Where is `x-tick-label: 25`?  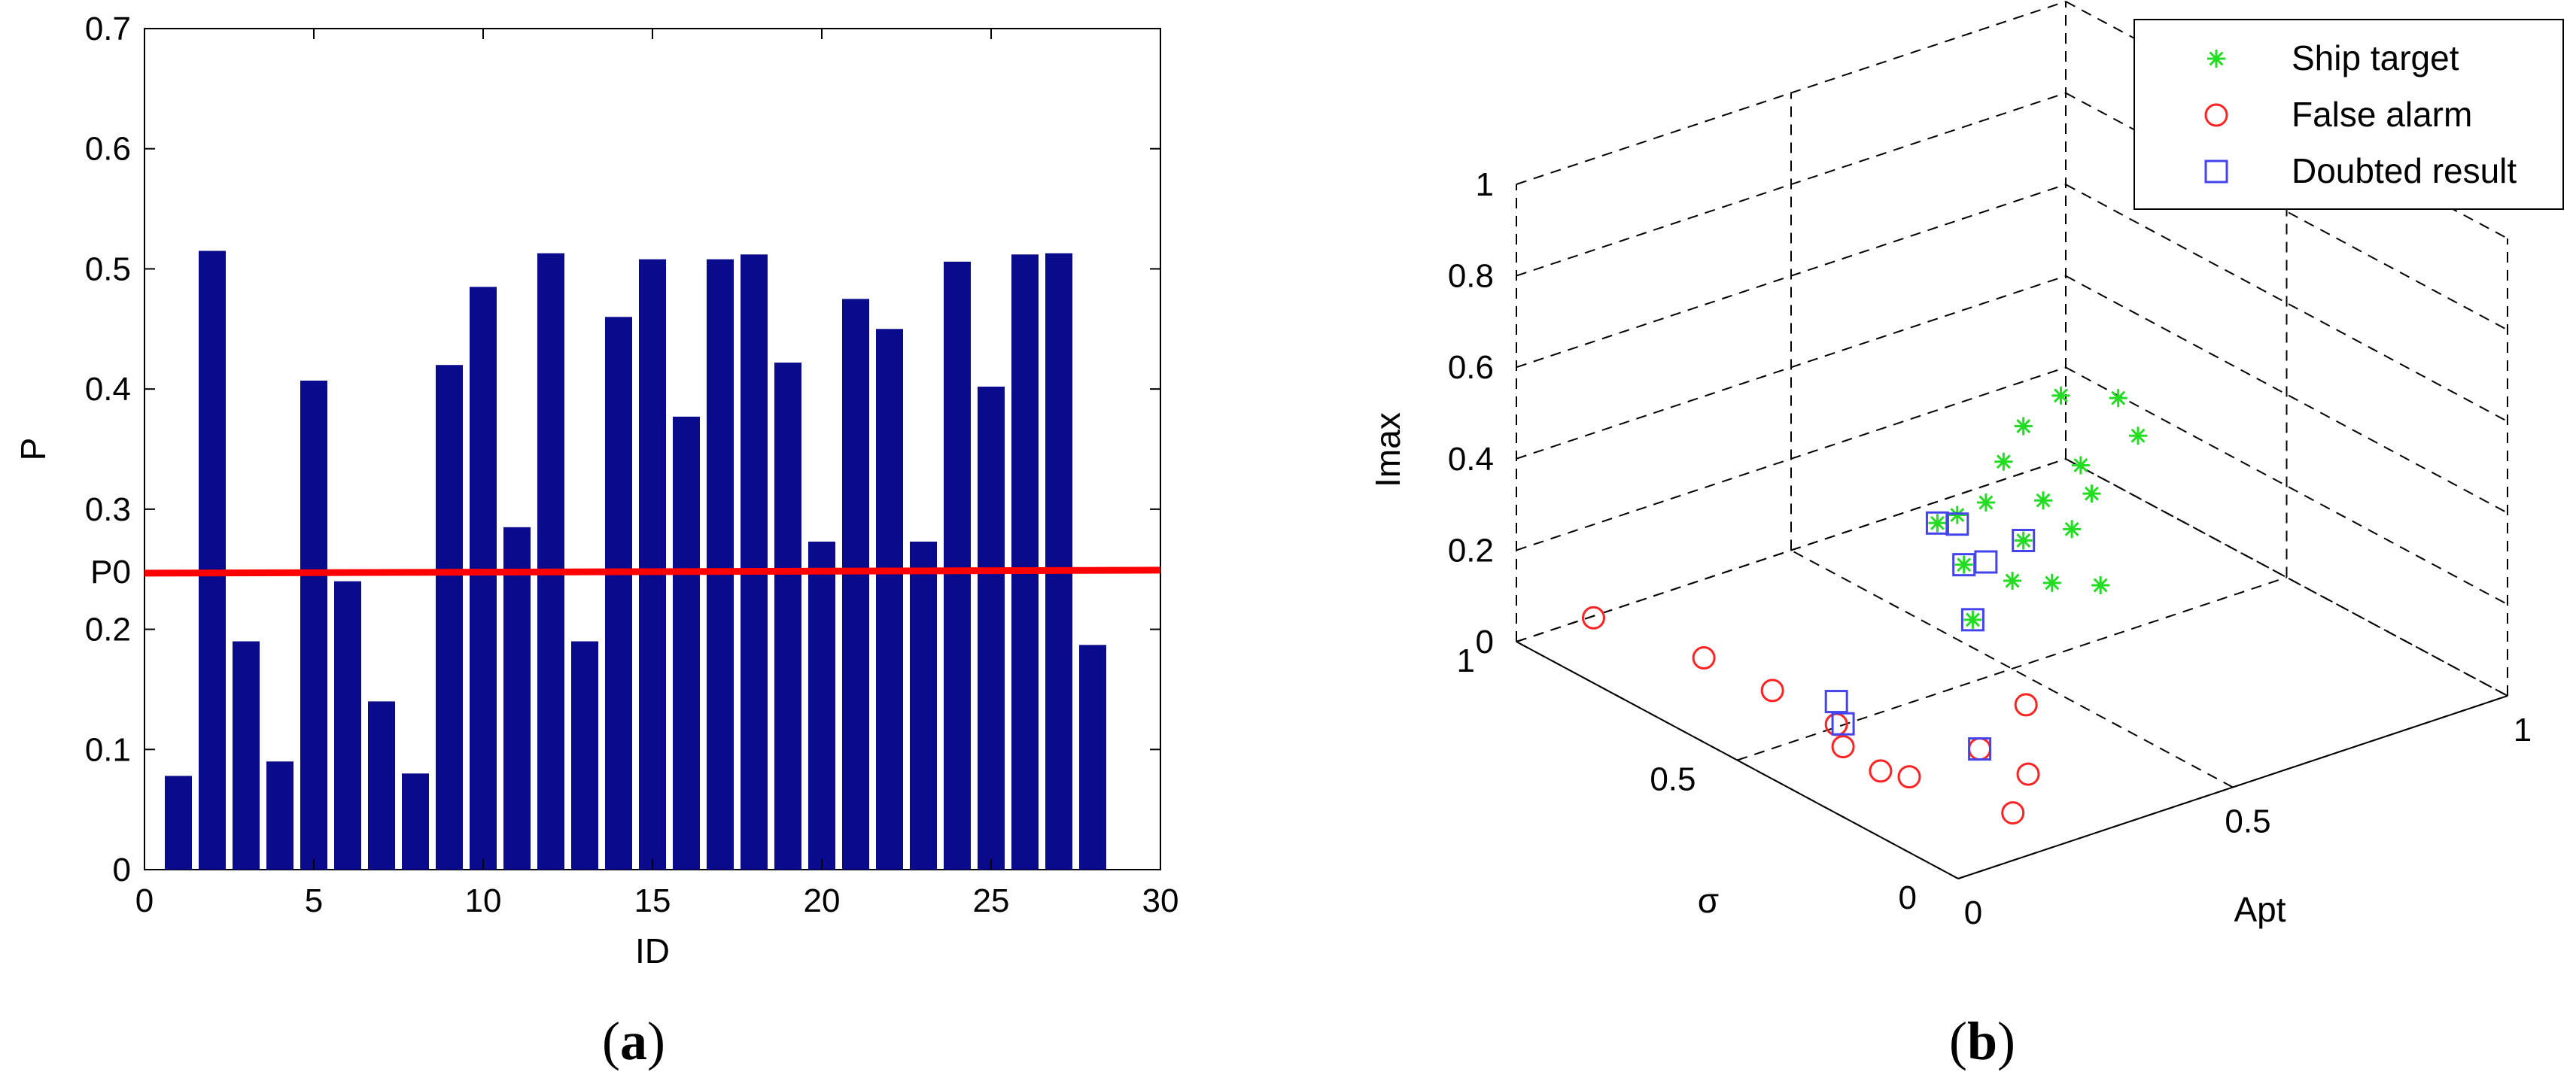
x-tick-label: 25 is located at coordinates (991, 900).